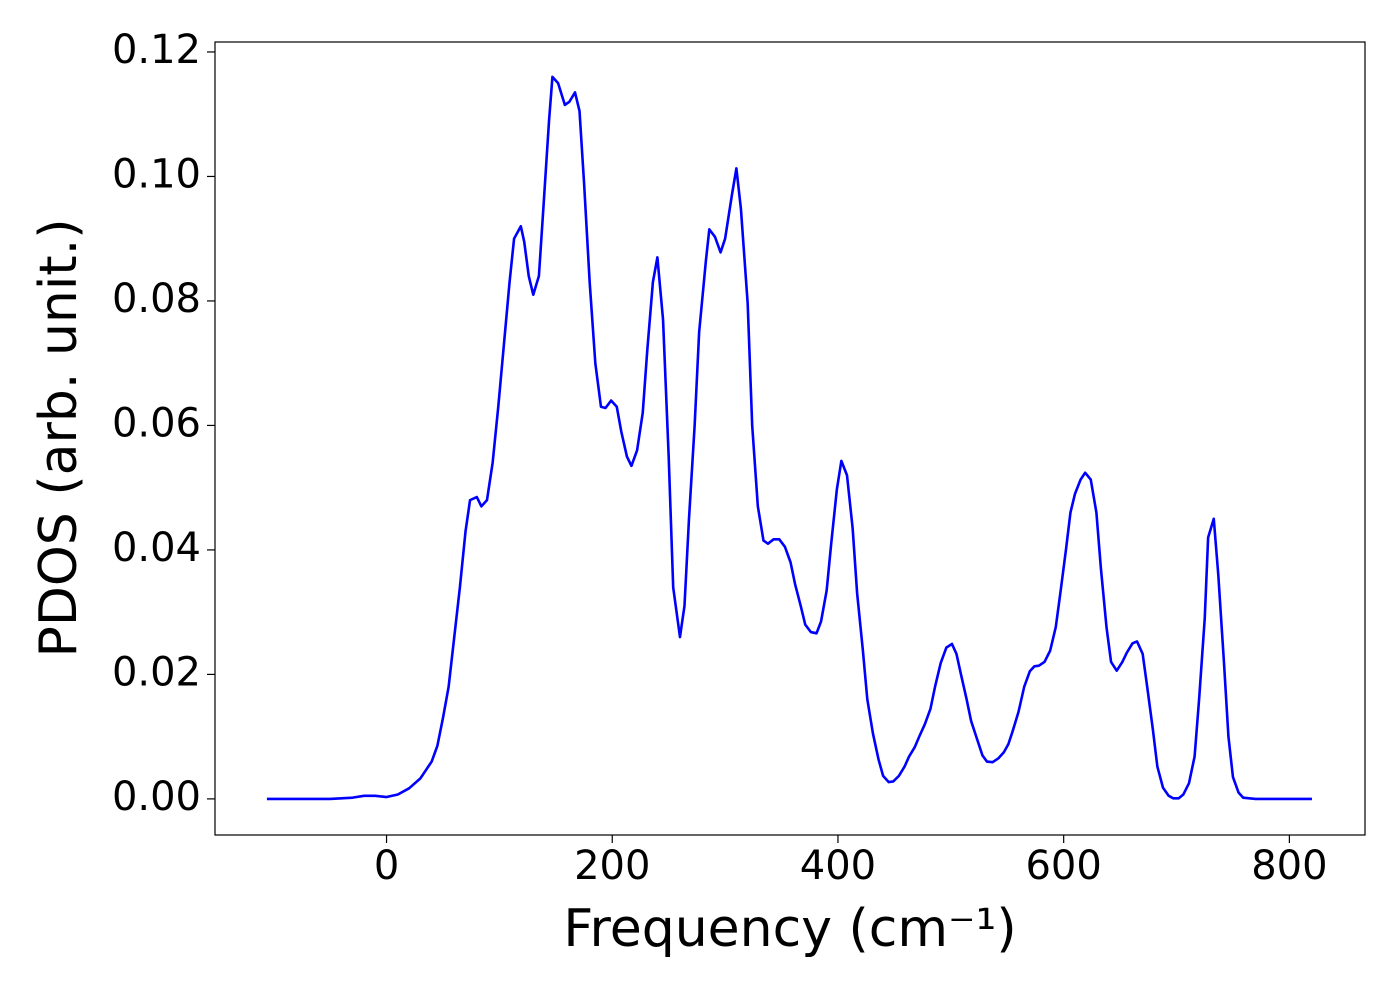  I want to click on x-tick-label: 600, so click(1063, 866).